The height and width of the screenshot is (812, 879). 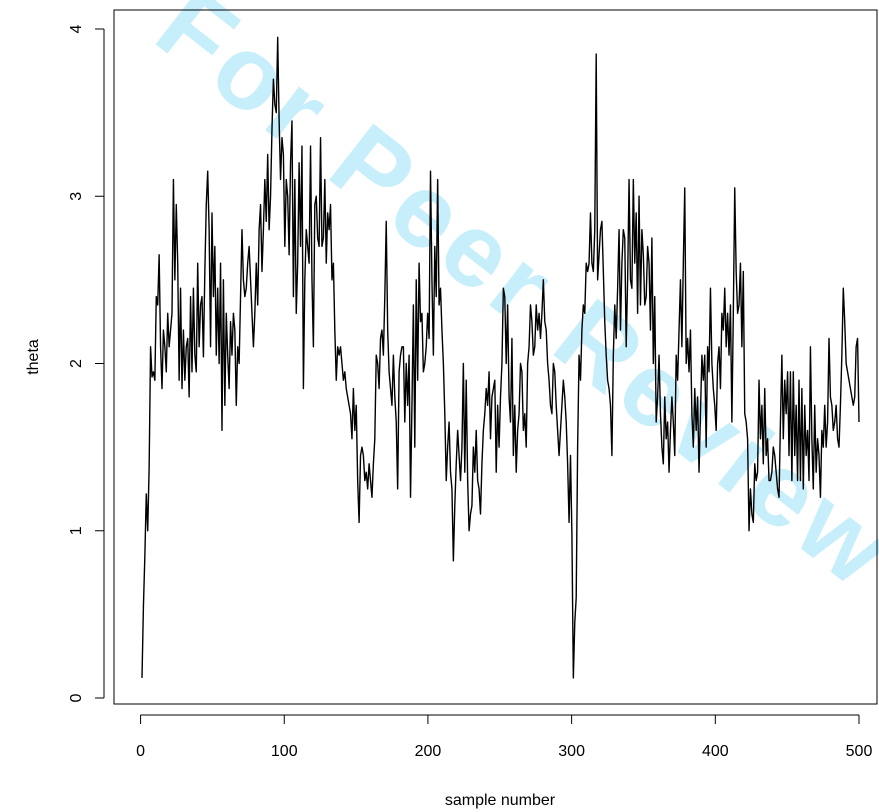 What do you see at coordinates (76, 363) in the screenshot?
I see `y-tick-label: 2` at bounding box center [76, 363].